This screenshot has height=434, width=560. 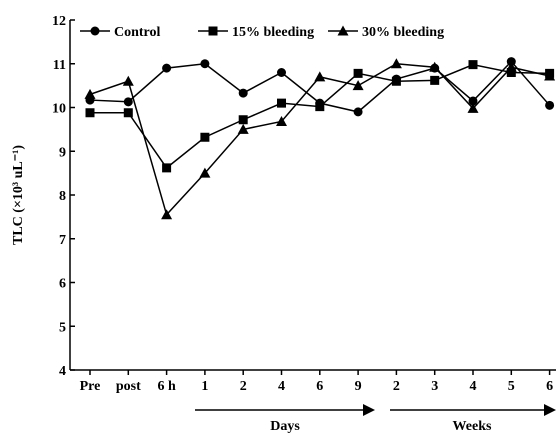 What do you see at coordinates (434, 386) in the screenshot?
I see `x-tick-label: 3` at bounding box center [434, 386].